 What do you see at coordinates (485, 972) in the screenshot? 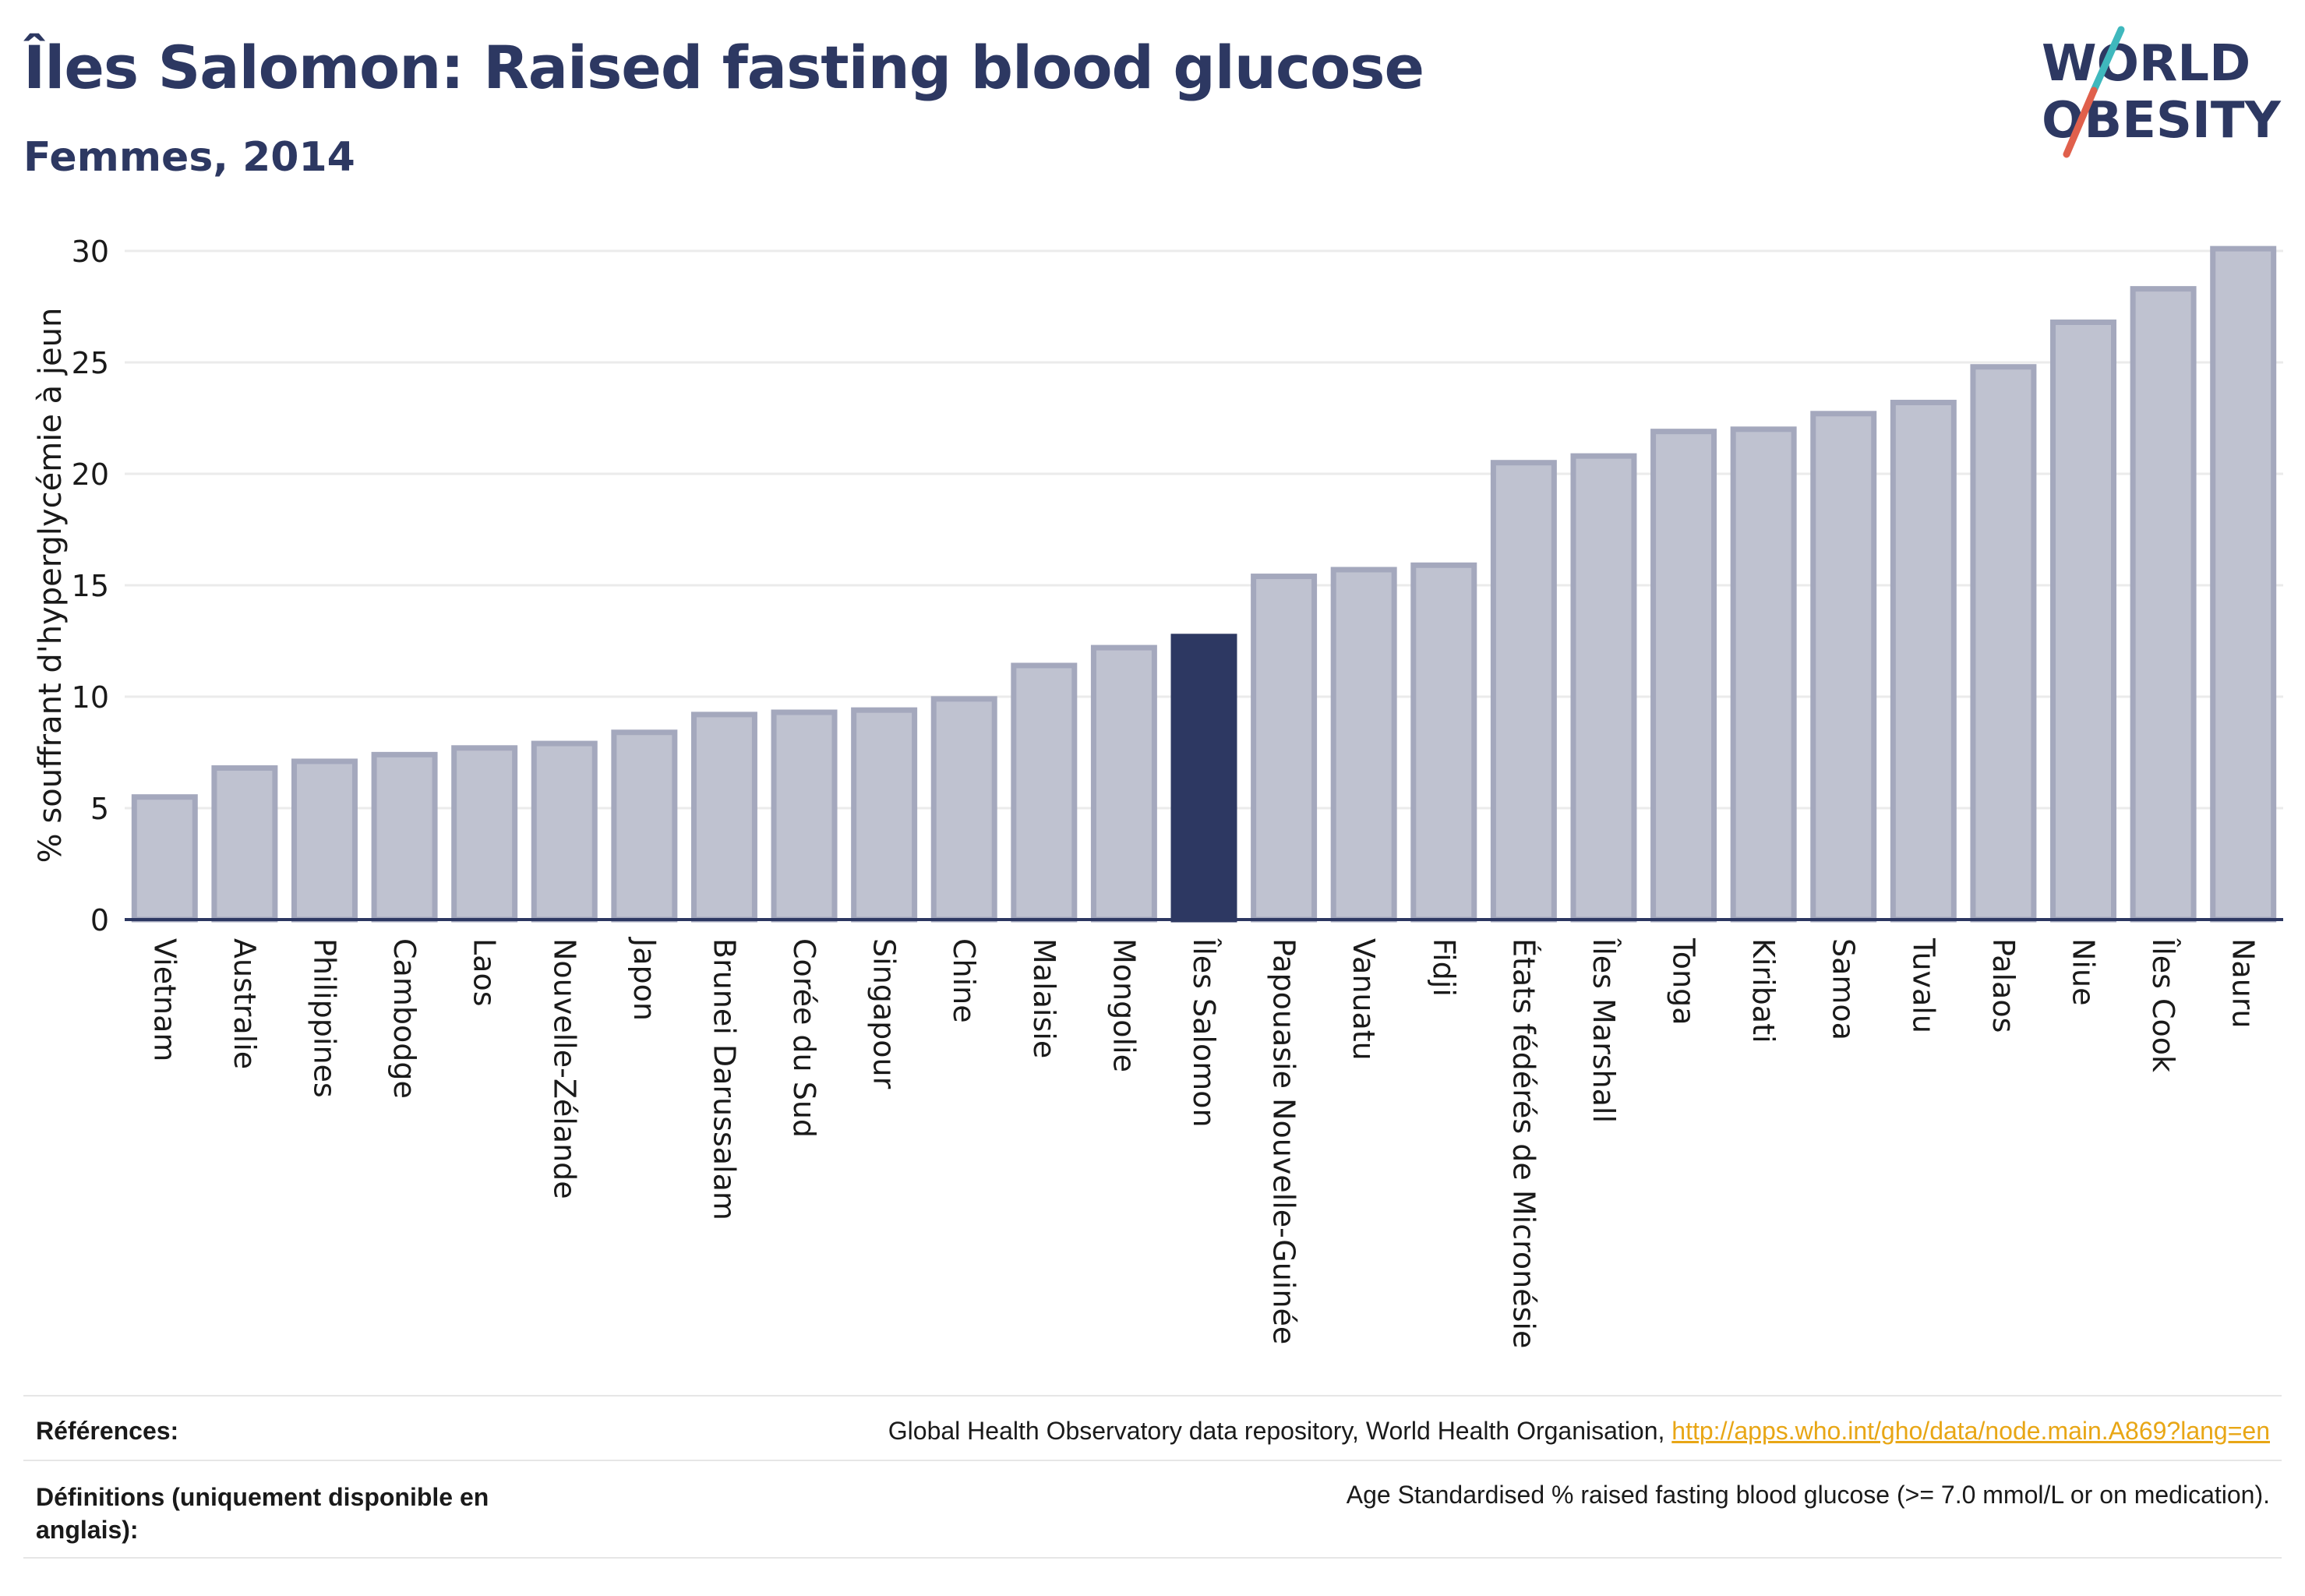
I see `x-tick-label: Laos` at bounding box center [485, 972].